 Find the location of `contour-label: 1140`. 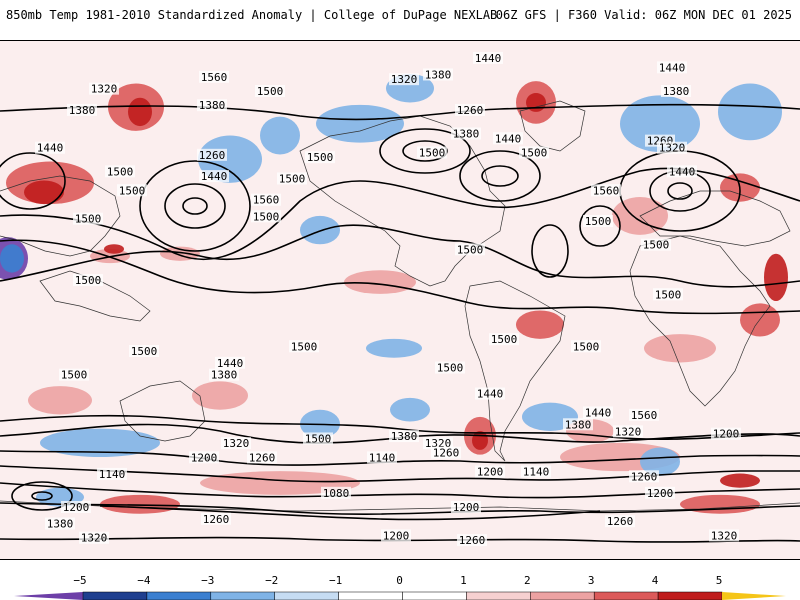

contour-label: 1140 is located at coordinates (112, 474).